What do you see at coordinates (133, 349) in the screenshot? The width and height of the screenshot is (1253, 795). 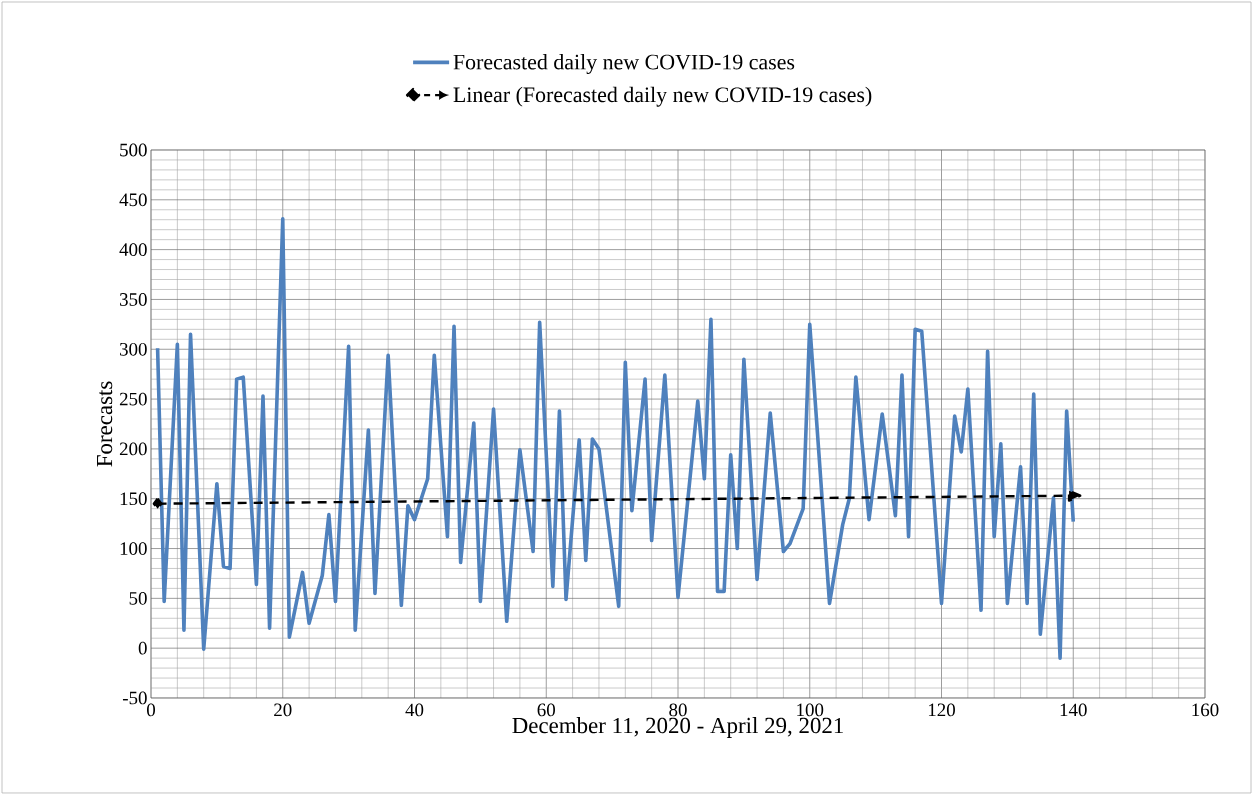 I see `y-tick-label: 300` at bounding box center [133, 349].